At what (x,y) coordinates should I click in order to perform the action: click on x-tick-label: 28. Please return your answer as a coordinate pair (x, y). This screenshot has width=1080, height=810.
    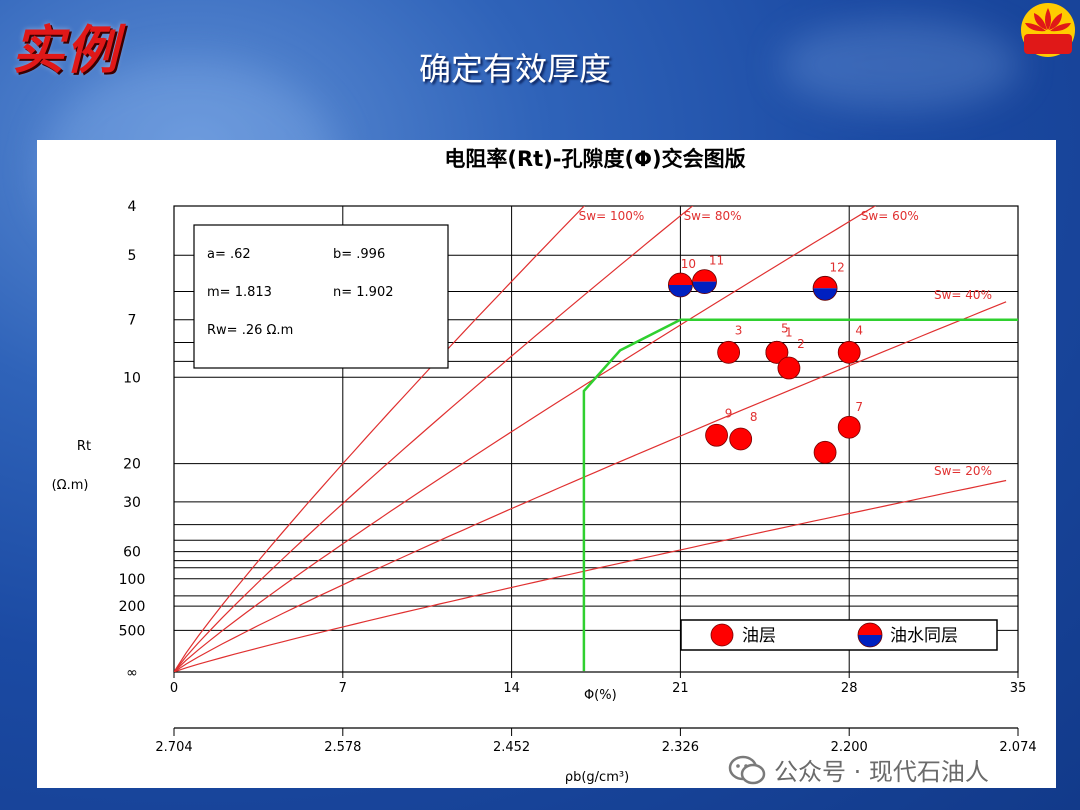
    Looking at the image, I should click on (849, 688).